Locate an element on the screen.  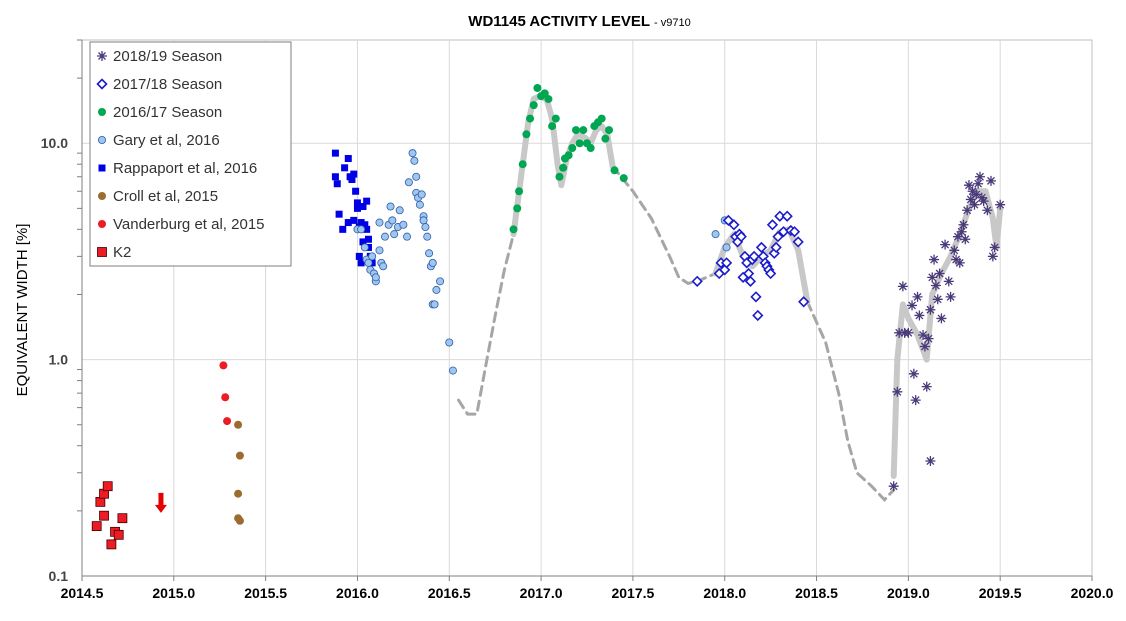
x-tick-label: 2014.5 is located at coordinates (82, 593).